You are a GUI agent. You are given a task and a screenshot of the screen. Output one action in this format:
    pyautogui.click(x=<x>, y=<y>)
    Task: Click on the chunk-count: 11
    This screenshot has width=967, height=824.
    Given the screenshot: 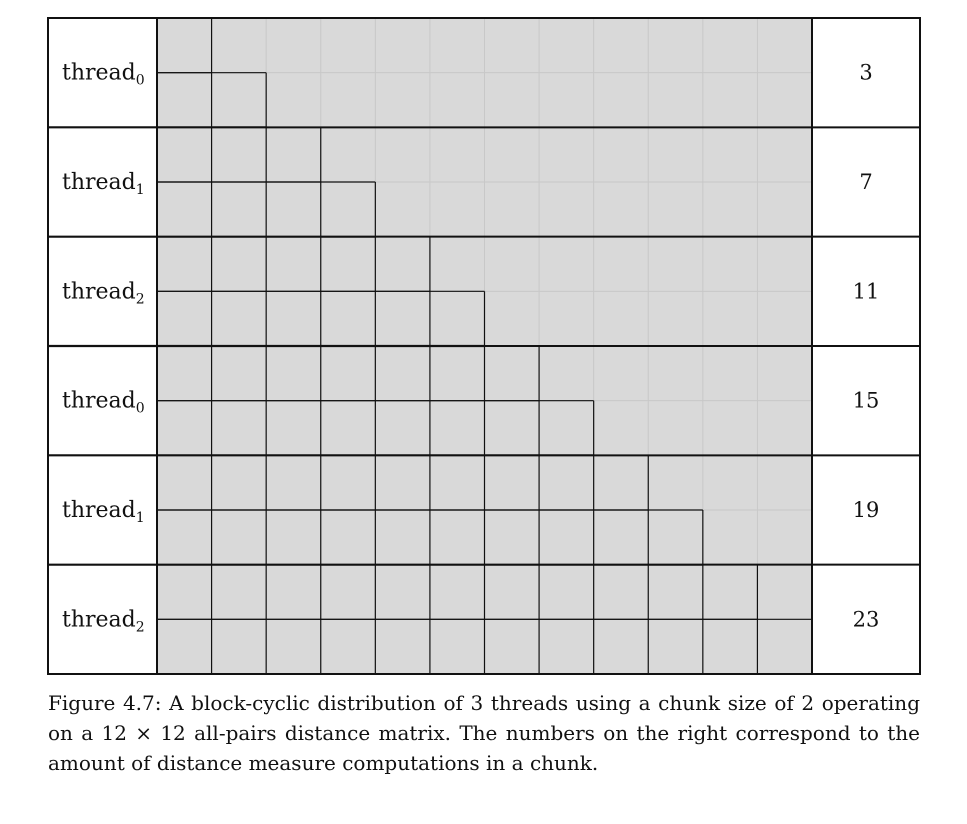 What is the action you would take?
    pyautogui.click(x=866, y=291)
    